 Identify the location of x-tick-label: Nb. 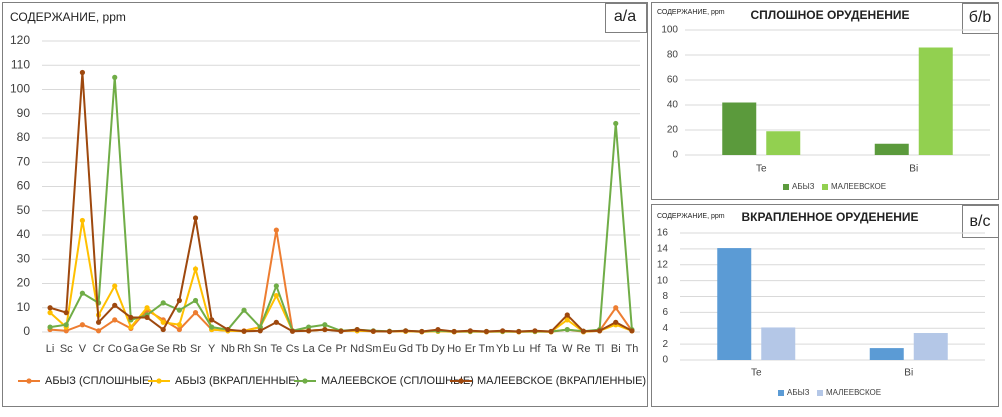
(228, 349).